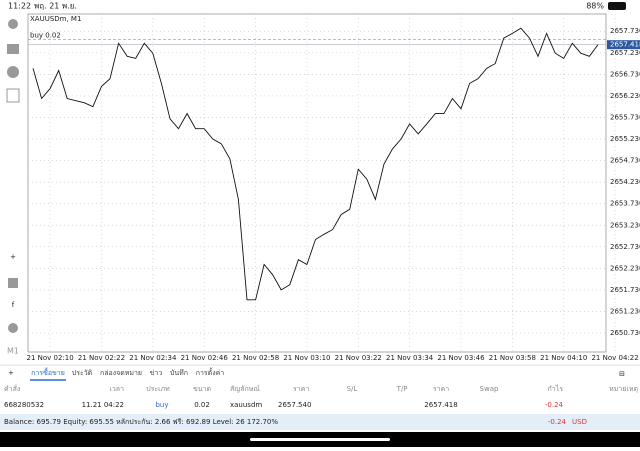 This screenshot has width=640, height=451. Describe the element at coordinates (101, 358) in the screenshot. I see `x-tick-label: 21 Nov 02:22` at that location.